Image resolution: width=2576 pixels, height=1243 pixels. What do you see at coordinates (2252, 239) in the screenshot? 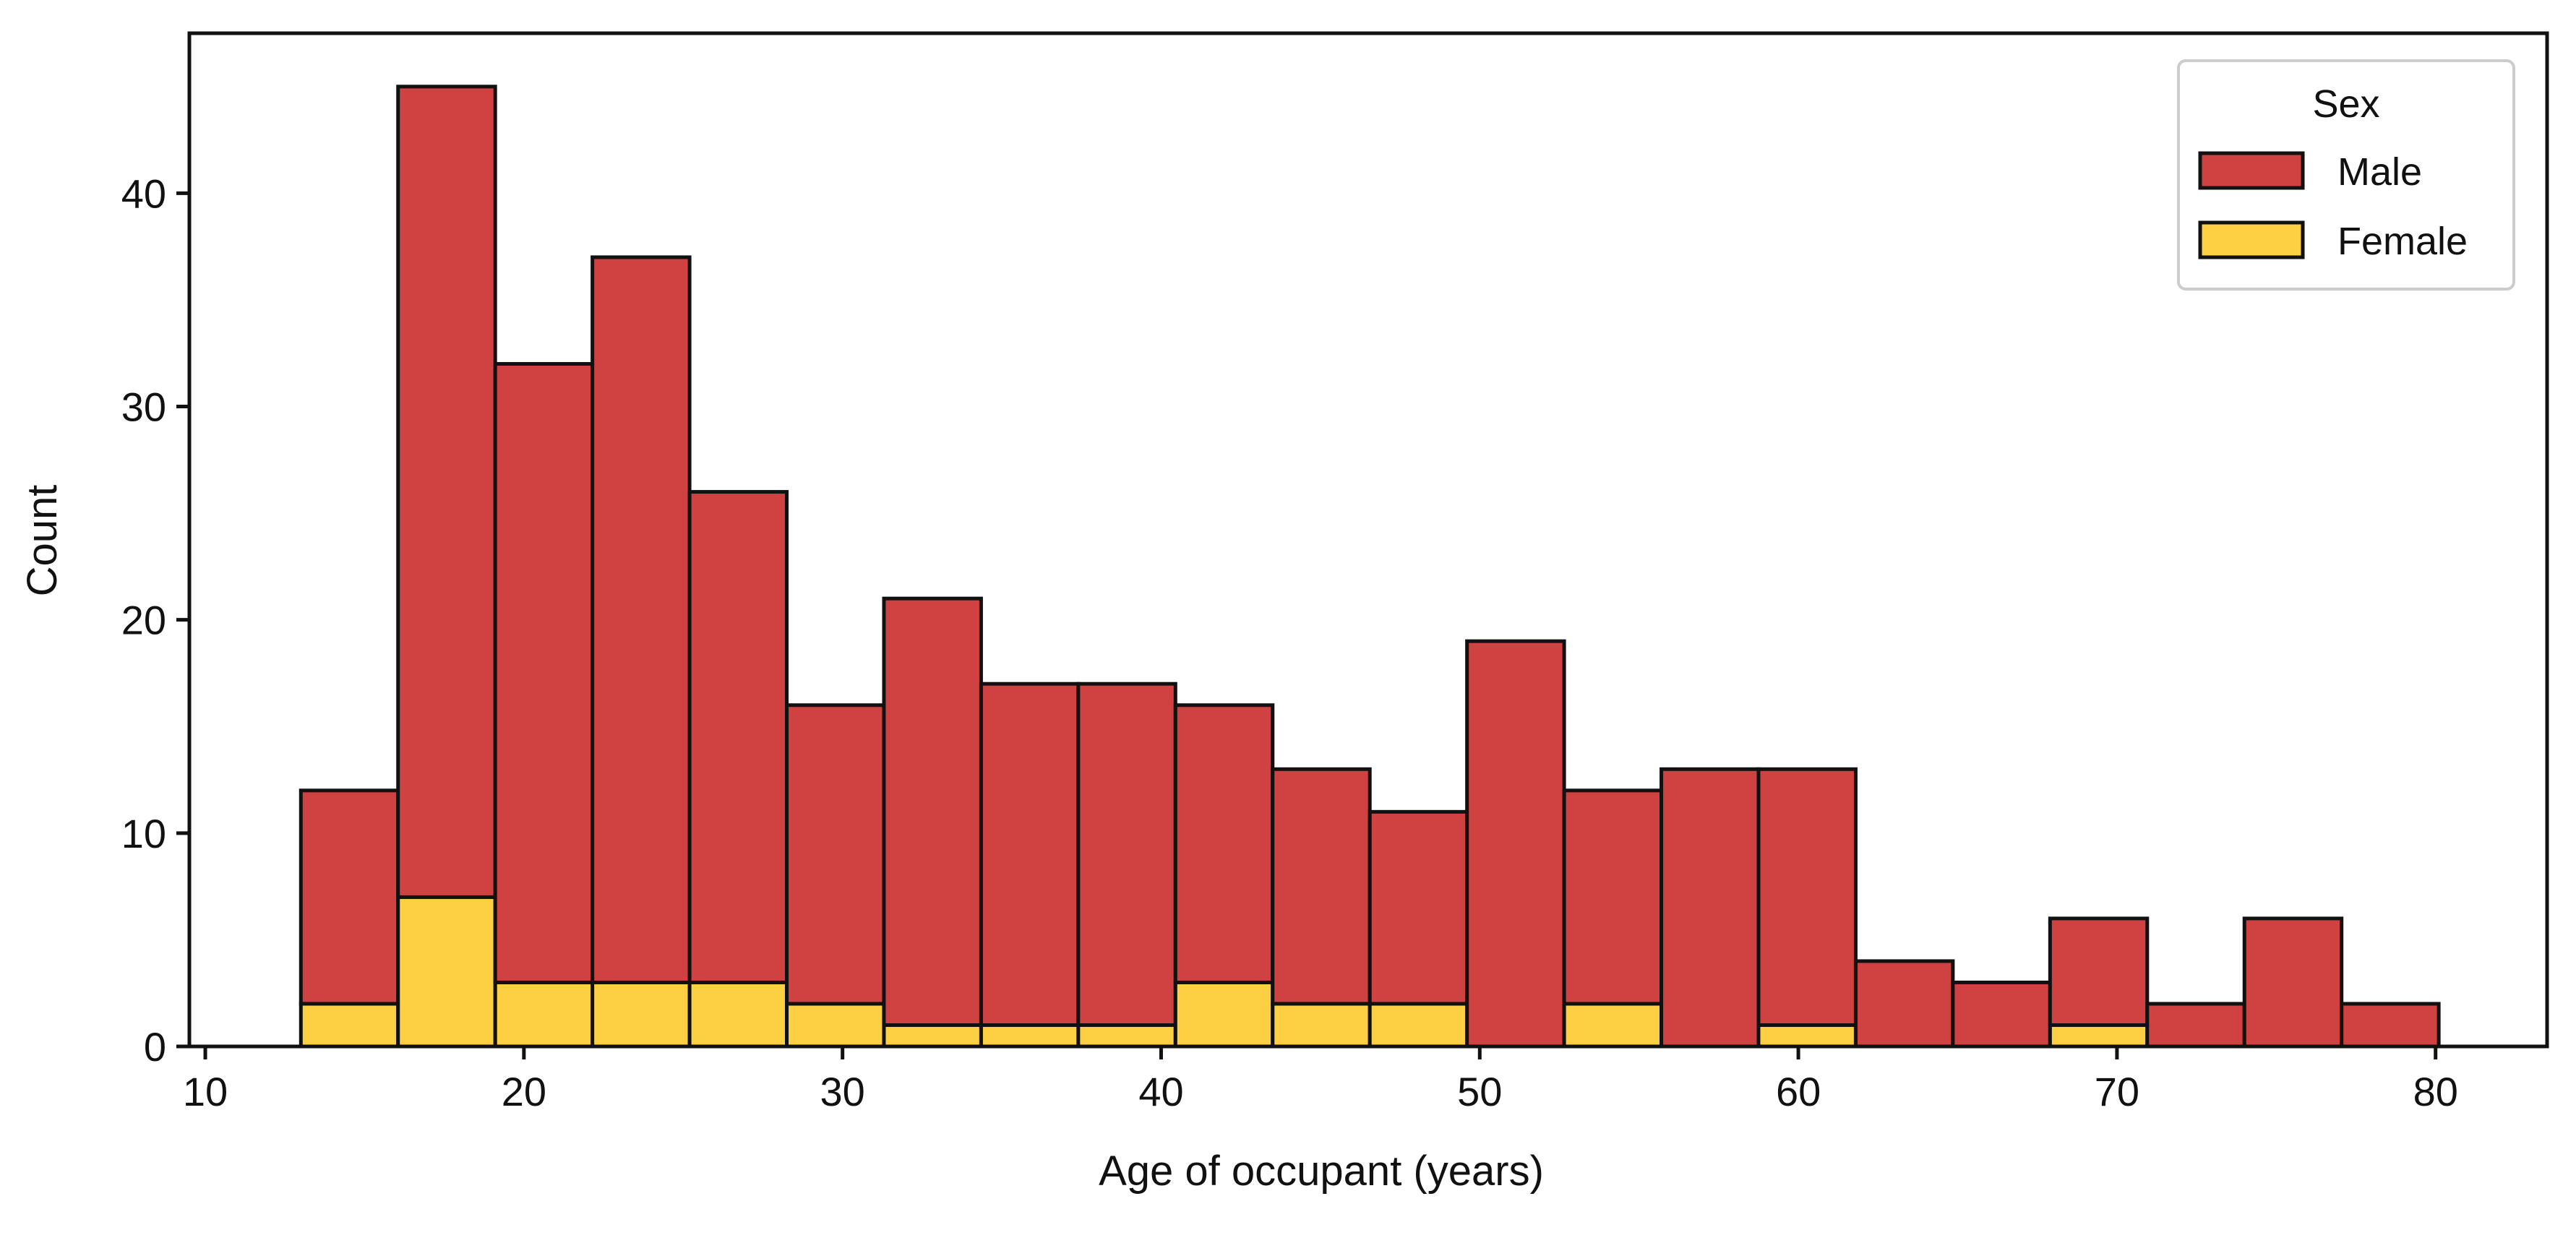
I see `legend-swatch-female` at bounding box center [2252, 239].